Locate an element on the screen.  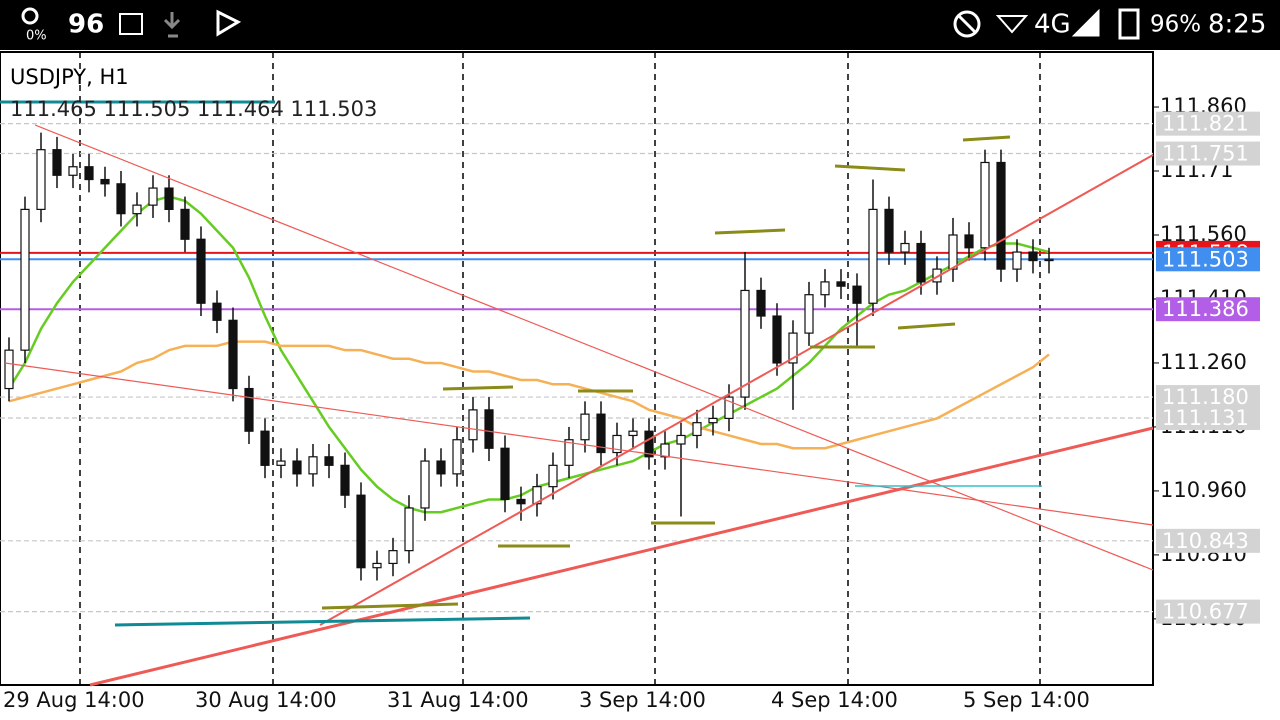
battery-text: 96% is located at coordinates (1175, 25).